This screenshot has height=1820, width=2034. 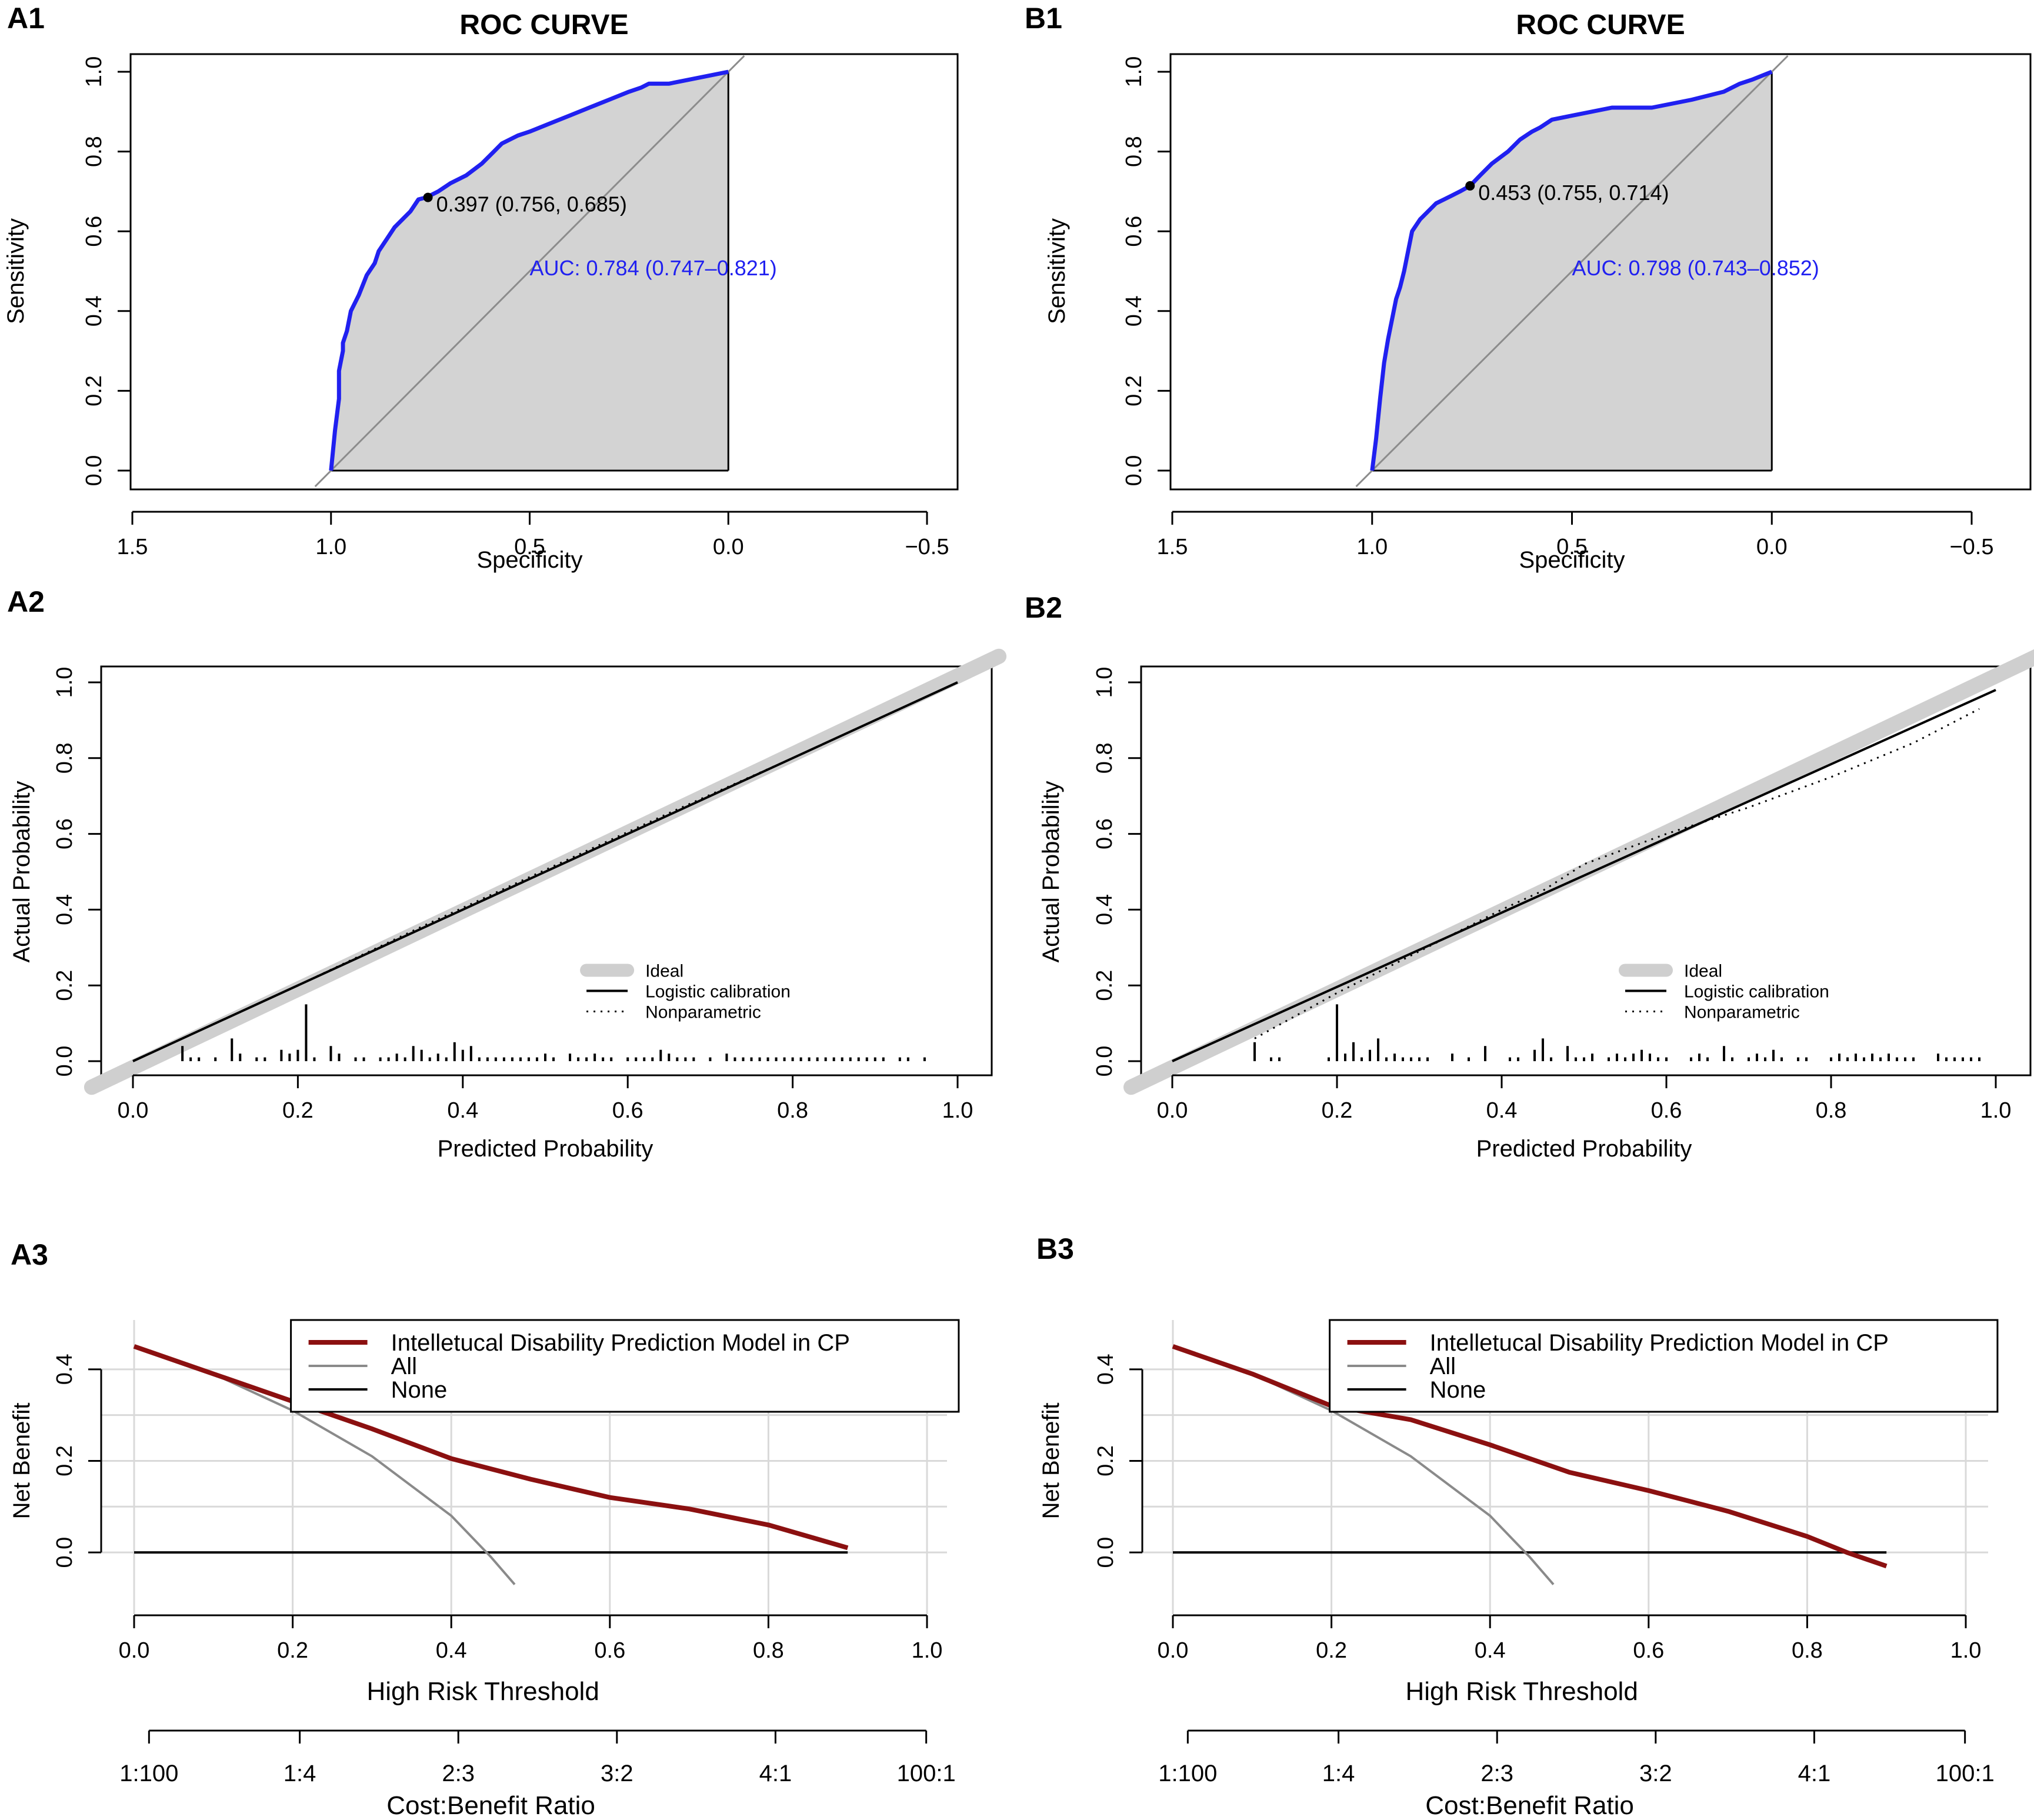 I want to click on optimal-threshold-label: 0.397 (0.756, 0.685), so click(x=531, y=204).